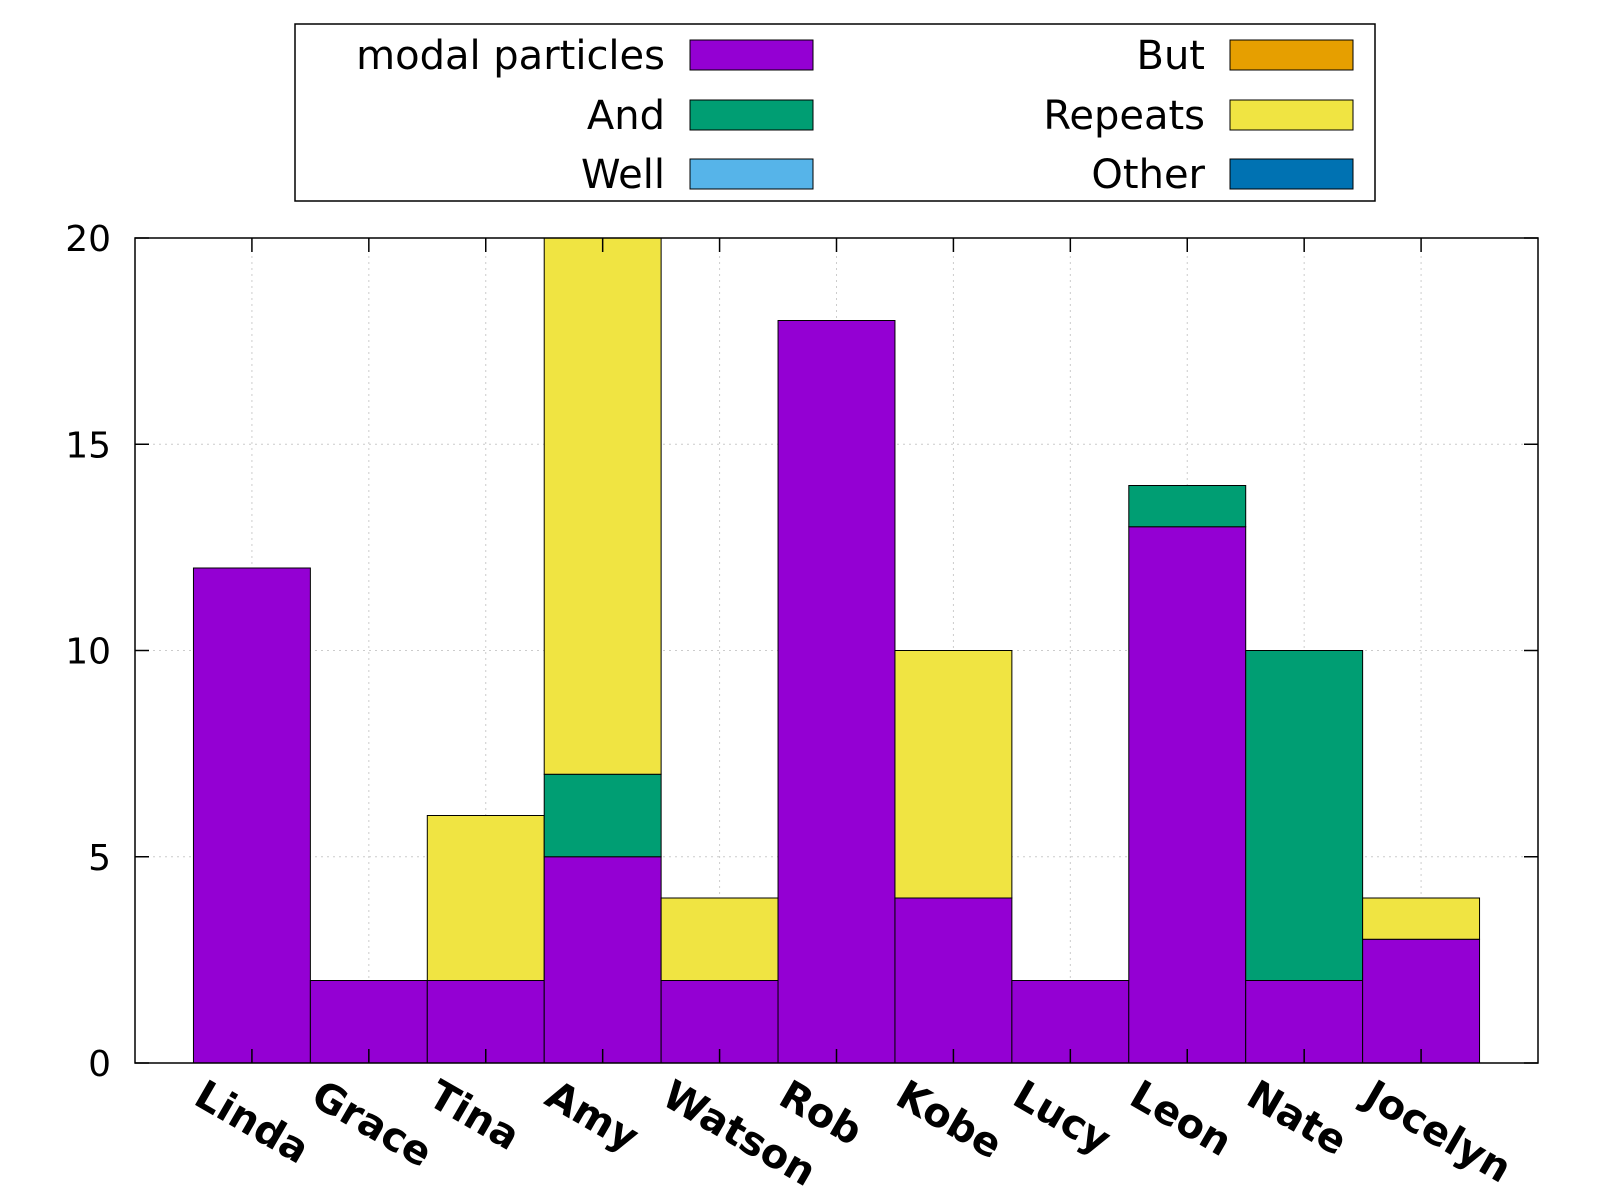 This screenshot has height=1200, width=1600. I want to click on legend: modal particles And Well But Repeats Other, so click(835, 112).